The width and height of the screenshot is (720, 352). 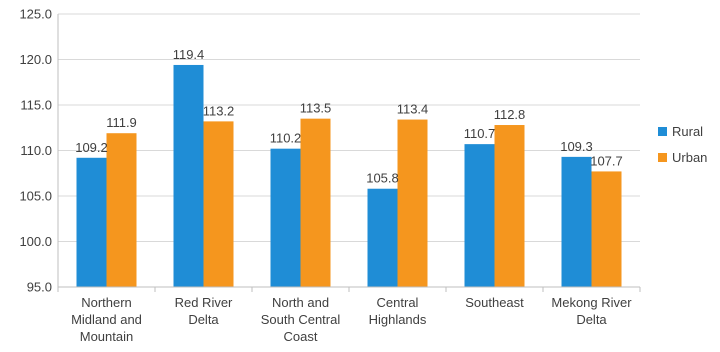 What do you see at coordinates (662, 131) in the screenshot?
I see `legend-swatch-rural` at bounding box center [662, 131].